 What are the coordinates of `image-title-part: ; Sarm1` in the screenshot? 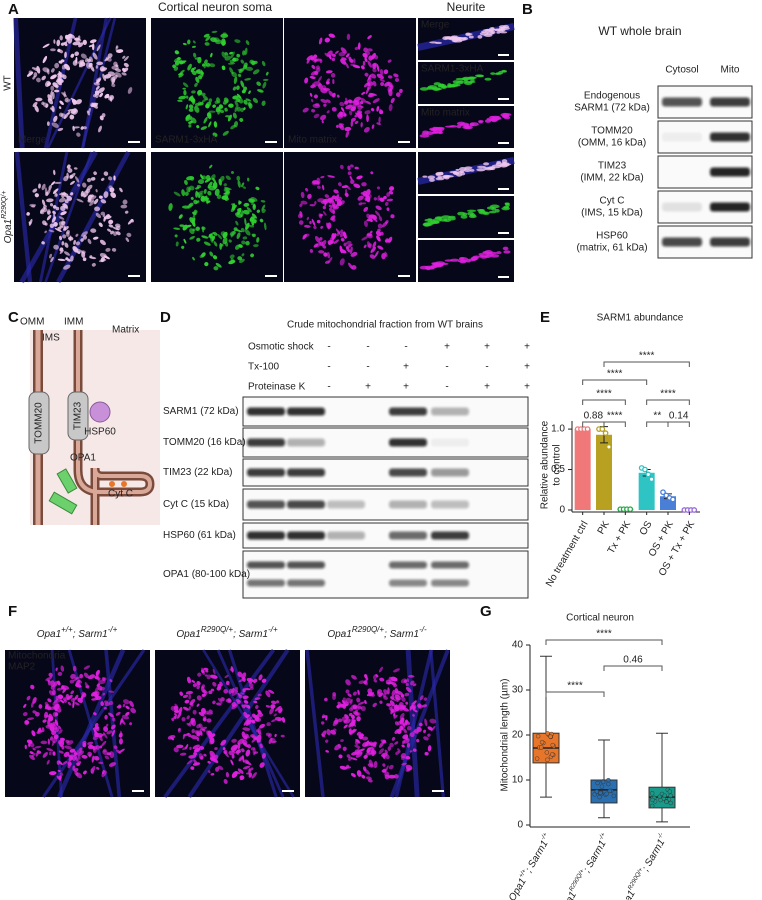 It's located at (250, 634).